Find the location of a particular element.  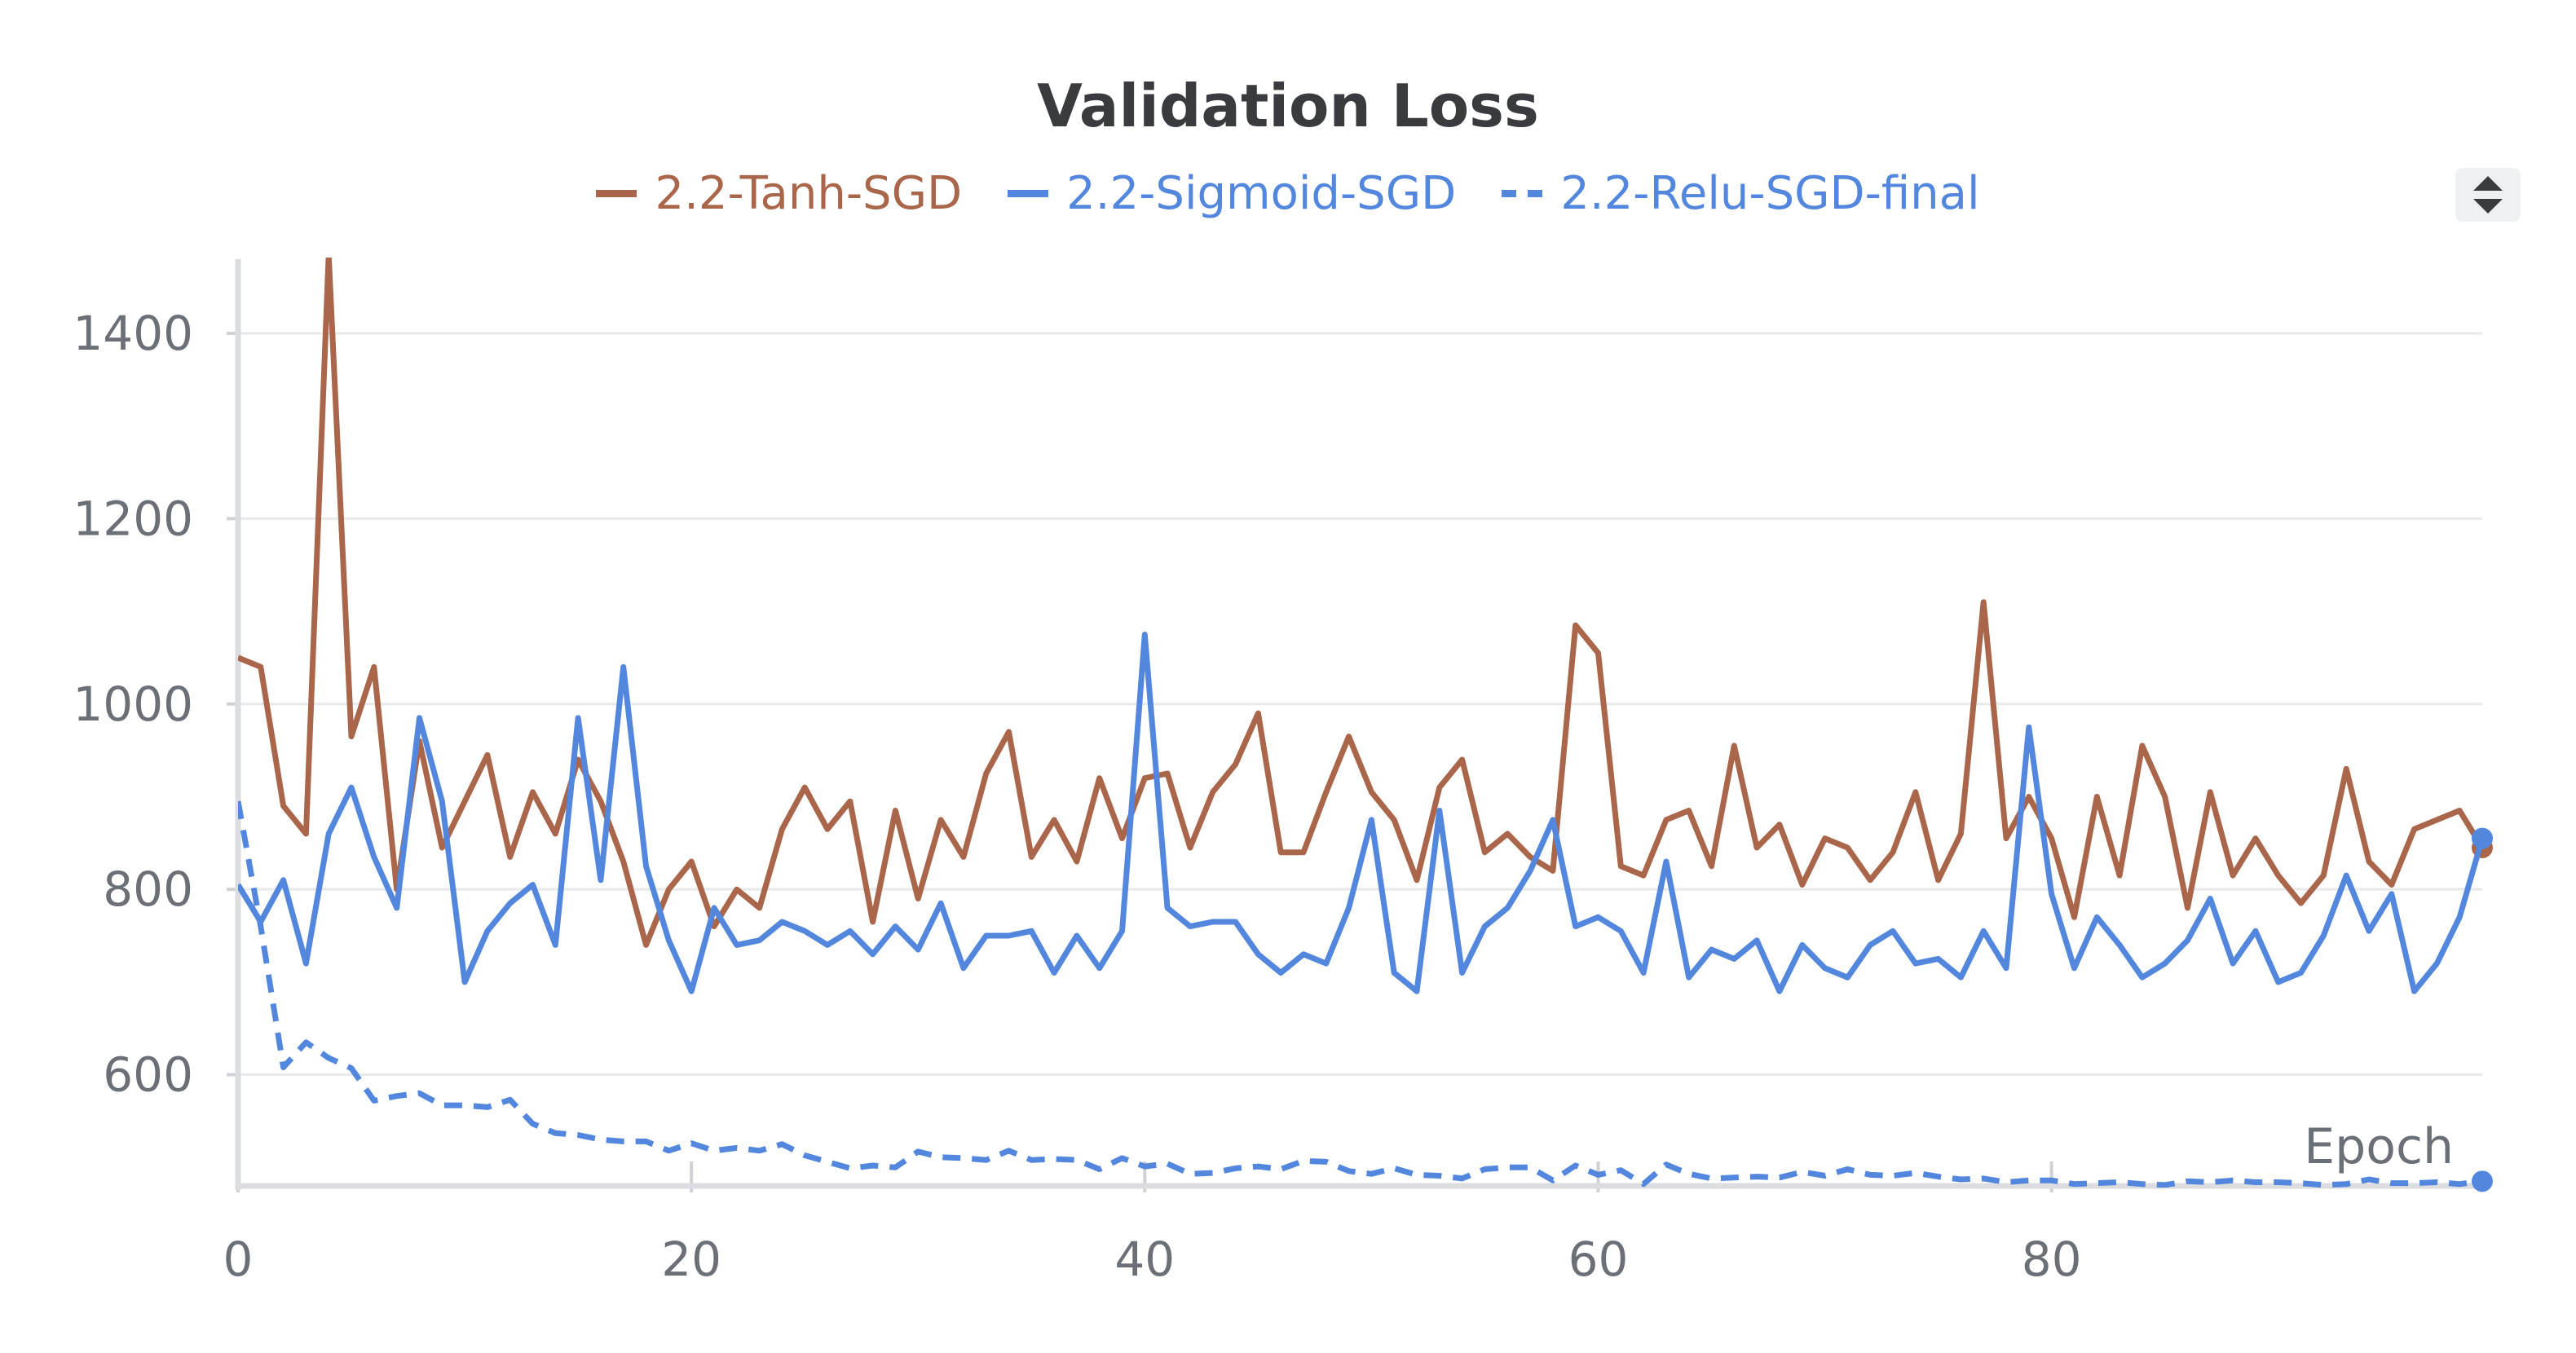

y-tick-label: 1000 is located at coordinates (133, 704).